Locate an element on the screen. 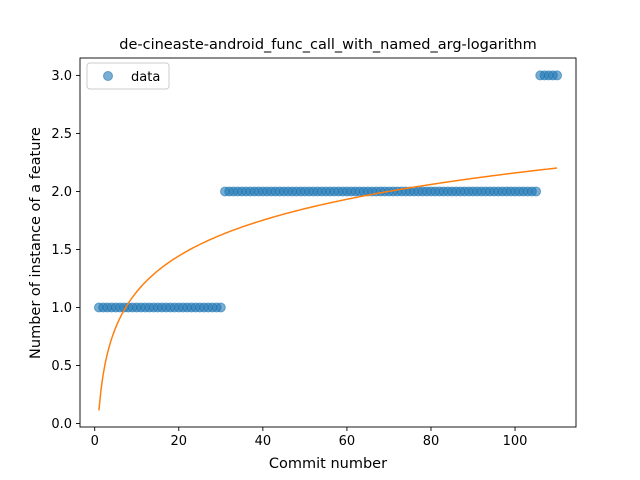 Image resolution: width=640 pixels, height=480 pixels. y-tick-label: 1.0 is located at coordinates (61, 308).